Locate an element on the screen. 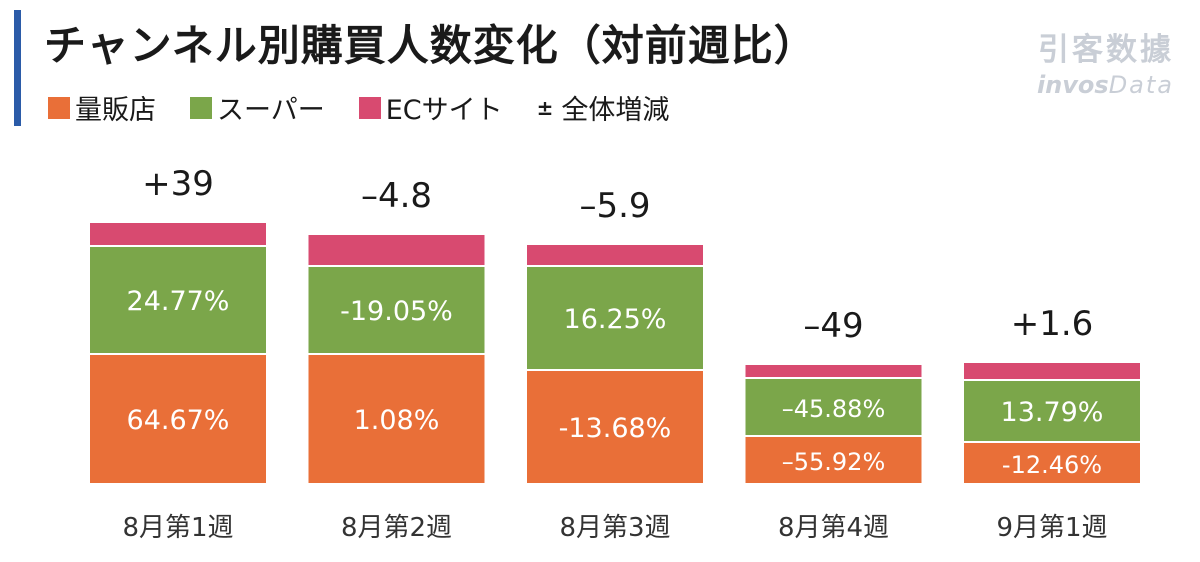 This screenshot has width=1200, height=562. total-change-label: –49 is located at coordinates (833, 326).